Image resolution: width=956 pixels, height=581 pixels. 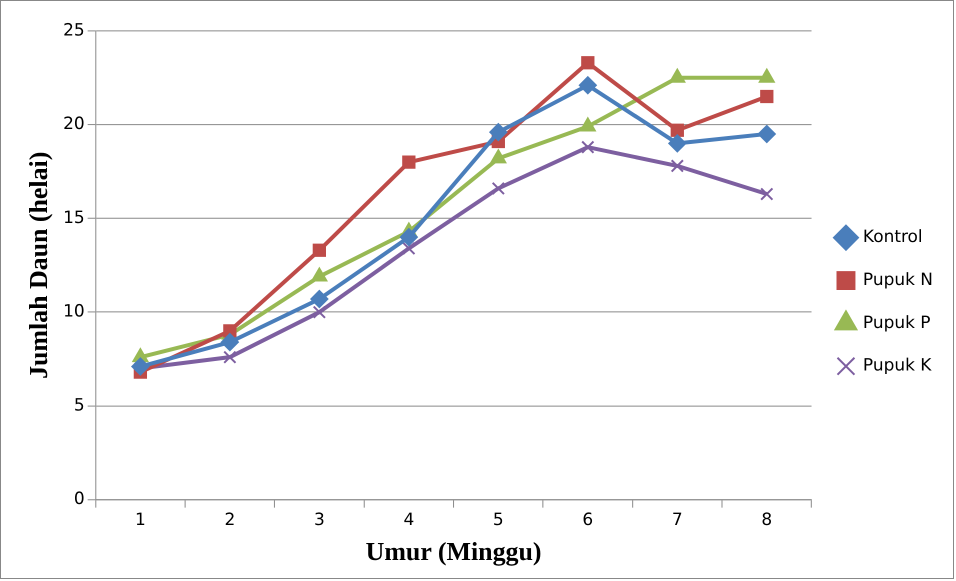 What do you see at coordinates (74, 123) in the screenshot?
I see `y-tick-label: 20` at bounding box center [74, 123].